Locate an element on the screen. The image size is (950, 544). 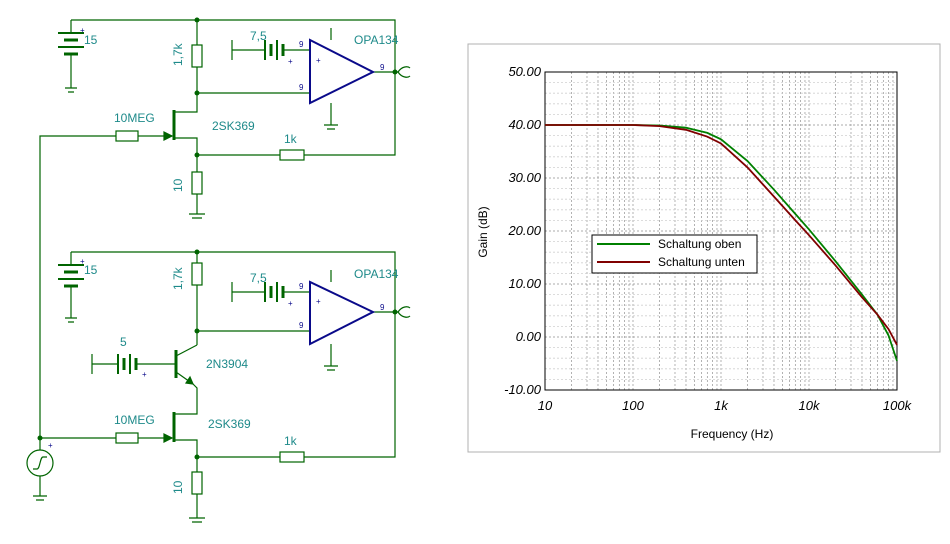
bottom-pin-label-3: 9 is located at coordinates (382, 307).